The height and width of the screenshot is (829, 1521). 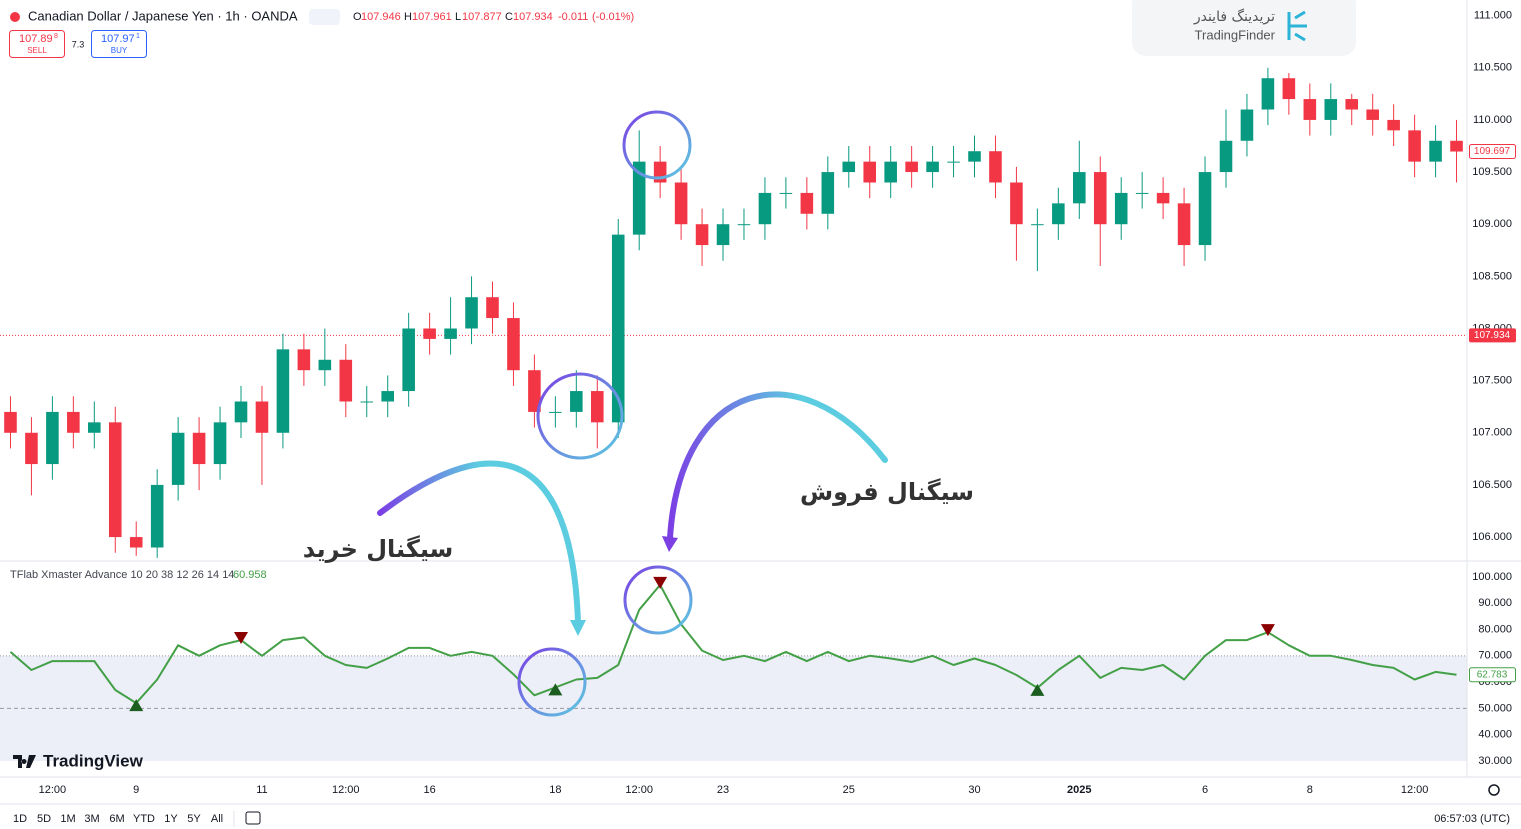 What do you see at coordinates (138, 36) in the screenshot?
I see `buy-price-sup: 1` at bounding box center [138, 36].